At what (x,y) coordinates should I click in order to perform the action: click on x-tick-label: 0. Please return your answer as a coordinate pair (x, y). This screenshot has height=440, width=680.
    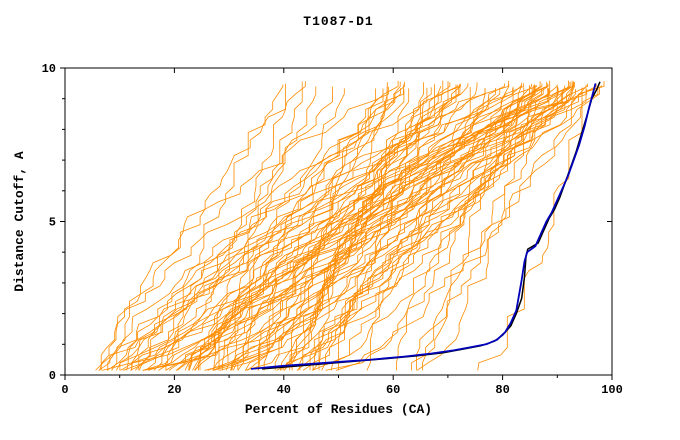
    Looking at the image, I should click on (64, 390).